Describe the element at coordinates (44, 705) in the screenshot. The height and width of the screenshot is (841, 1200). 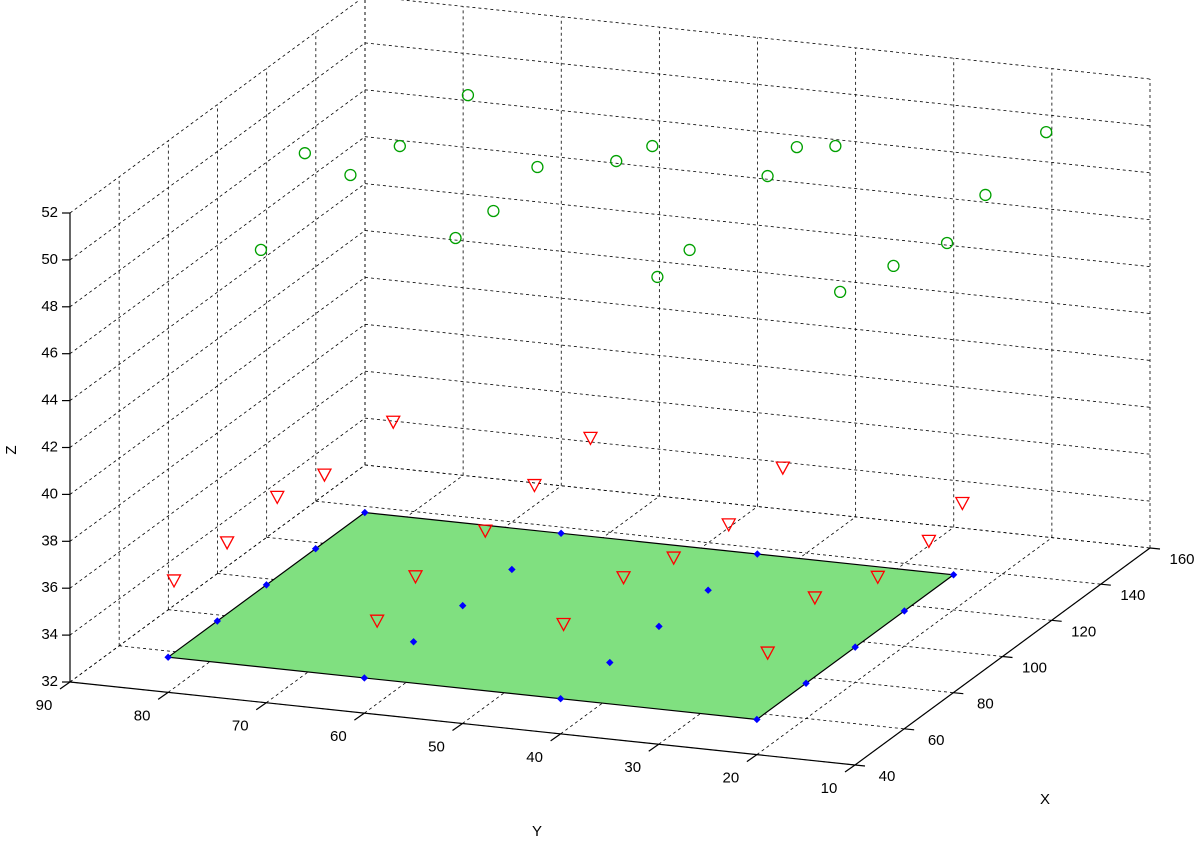
I see `y-tick-label: 90` at that location.